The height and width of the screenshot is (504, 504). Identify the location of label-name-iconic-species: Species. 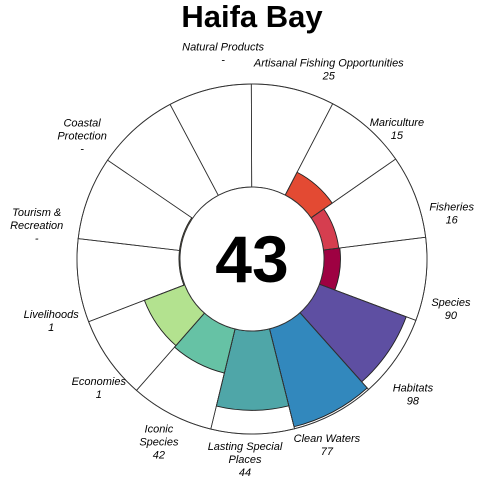
(159, 443).